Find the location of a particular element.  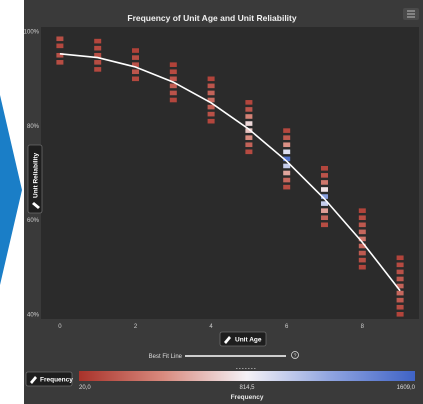

y-tick-label: 60% is located at coordinates (33, 221).